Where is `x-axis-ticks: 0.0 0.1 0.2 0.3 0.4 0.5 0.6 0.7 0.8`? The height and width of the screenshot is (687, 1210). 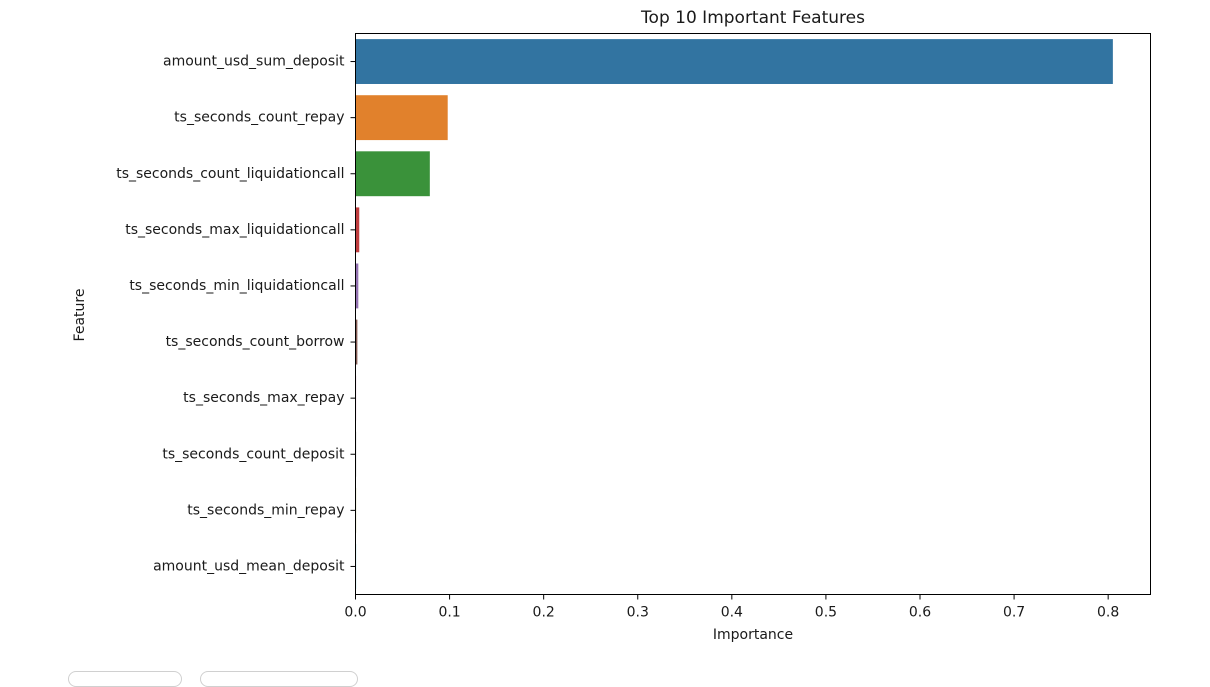
x-axis-ticks: 0.0 0.1 0.2 0.3 0.4 0.5 0.6 0.7 0.8 is located at coordinates (731, 607).